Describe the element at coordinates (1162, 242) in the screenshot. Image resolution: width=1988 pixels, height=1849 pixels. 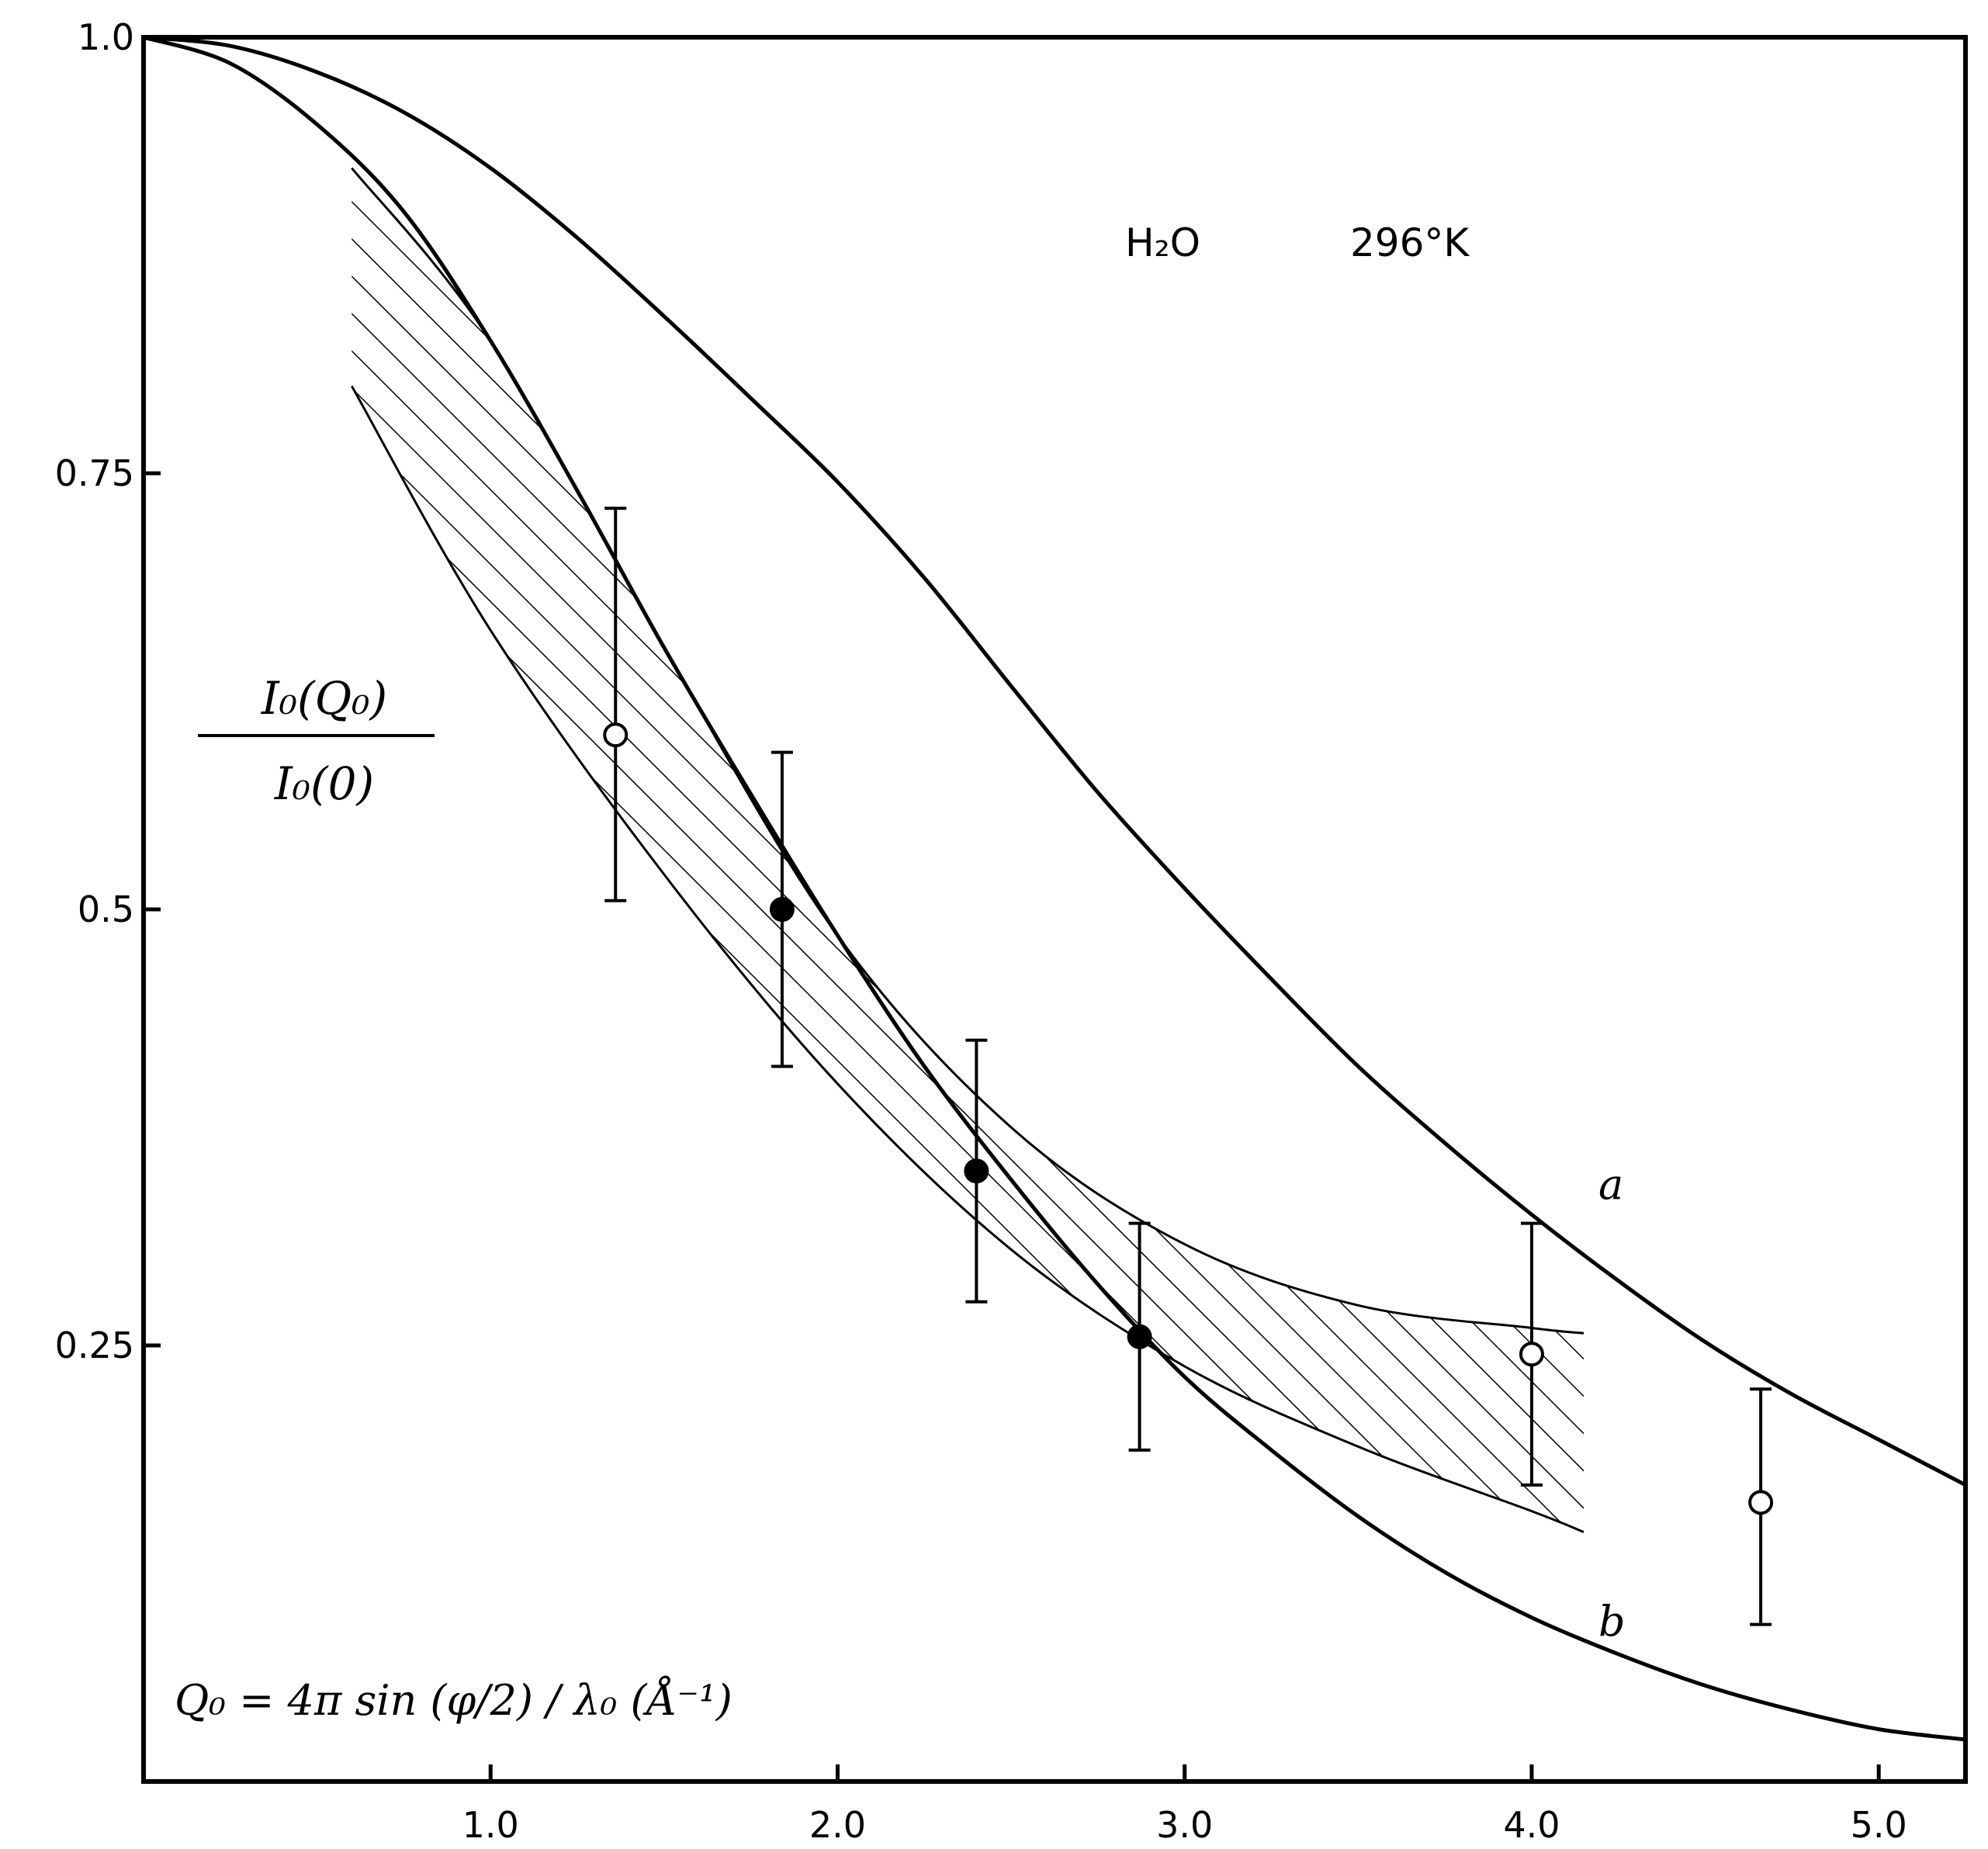
I see `sample-label: H₂O` at that location.